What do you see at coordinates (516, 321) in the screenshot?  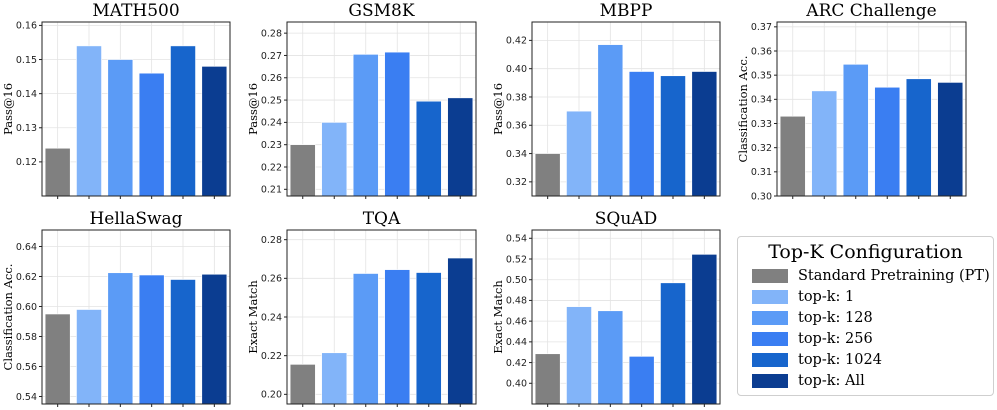 I see `y-tick-label: 0.46` at bounding box center [516, 321].